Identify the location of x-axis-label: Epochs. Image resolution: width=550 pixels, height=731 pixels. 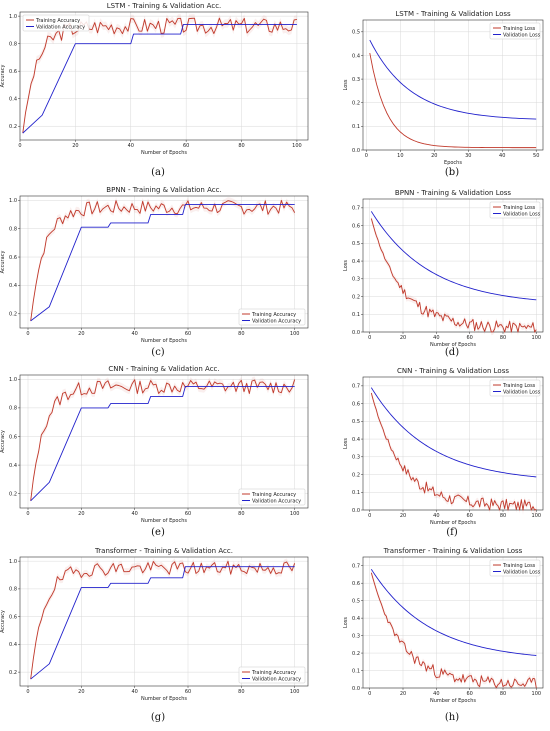
(453, 163).